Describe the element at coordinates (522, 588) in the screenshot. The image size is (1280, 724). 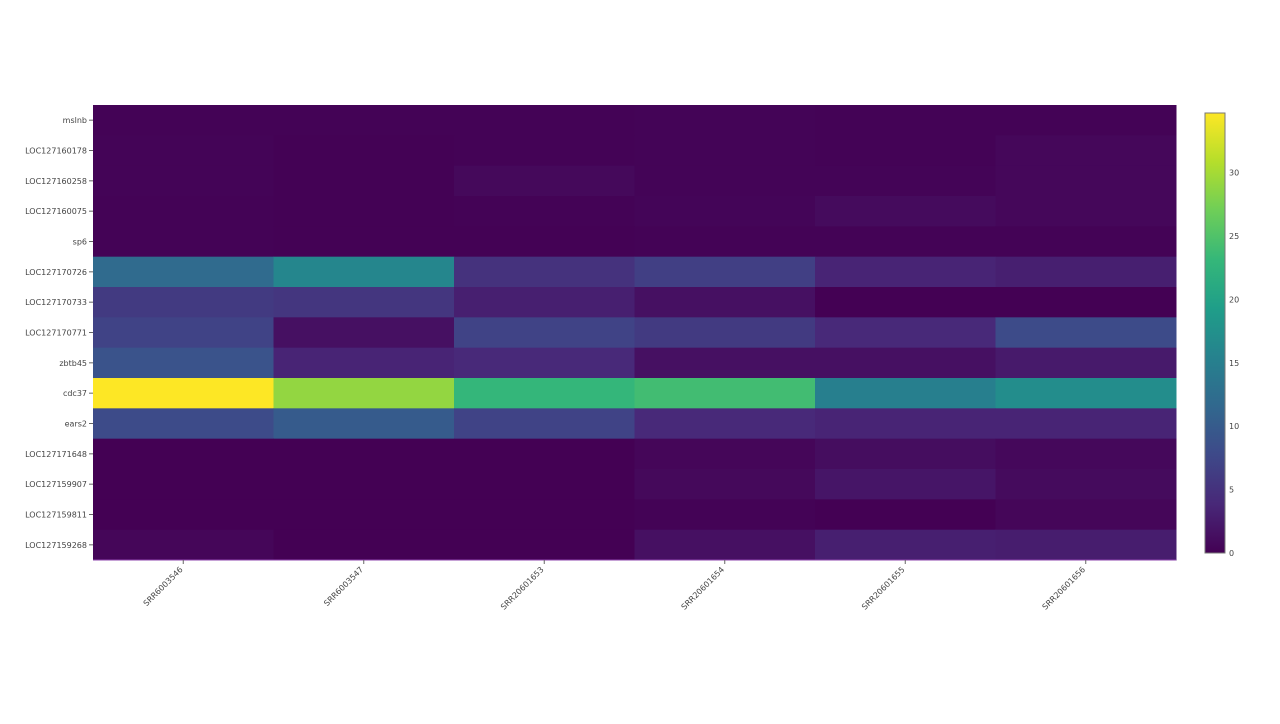
I see `x-tick-label: SRR20601653` at that location.